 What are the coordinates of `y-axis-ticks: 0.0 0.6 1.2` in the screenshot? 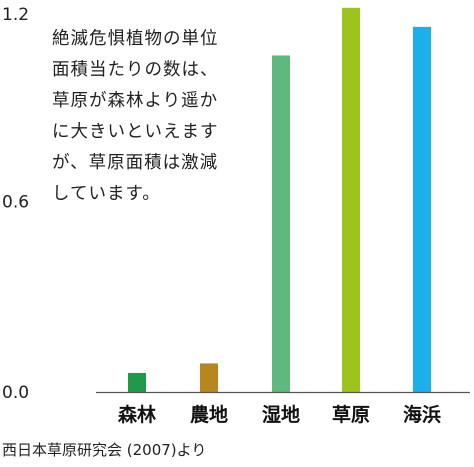 It's located at (15, 204).